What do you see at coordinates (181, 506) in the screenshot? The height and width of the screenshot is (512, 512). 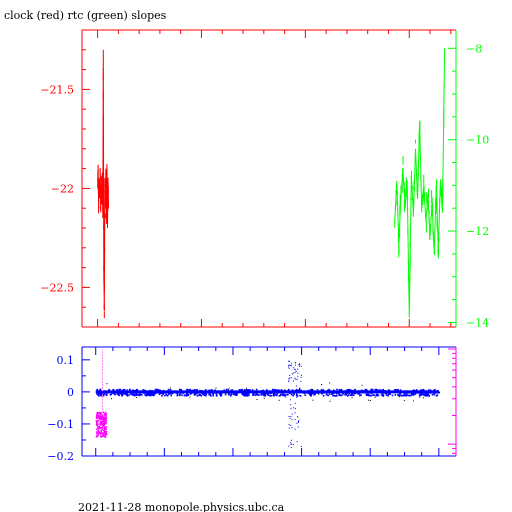 I see `footer-host-date: 2021-11-28 monopole.physics.ubc.ca` at bounding box center [181, 506].